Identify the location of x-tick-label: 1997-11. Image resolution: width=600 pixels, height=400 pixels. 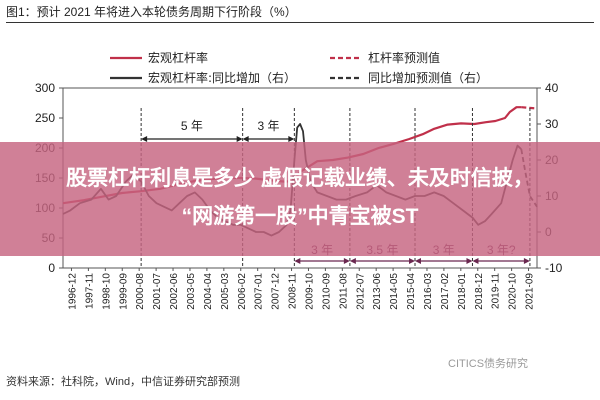
(89, 291).